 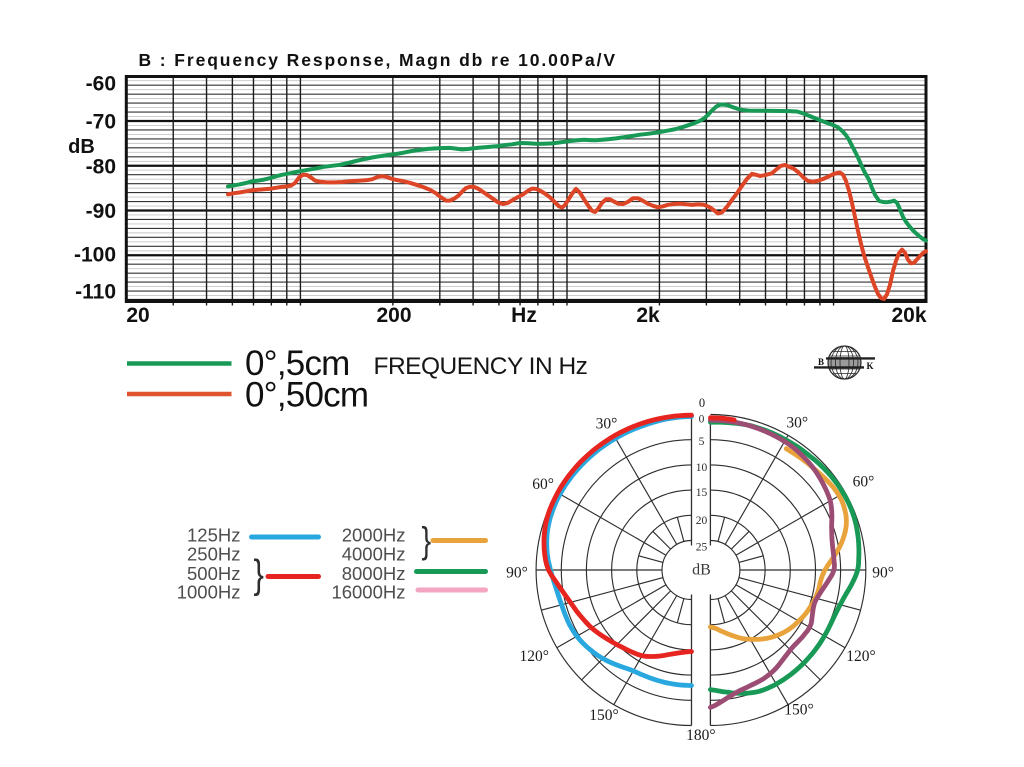 I want to click on svg-text: B, so click(x=821, y=362).